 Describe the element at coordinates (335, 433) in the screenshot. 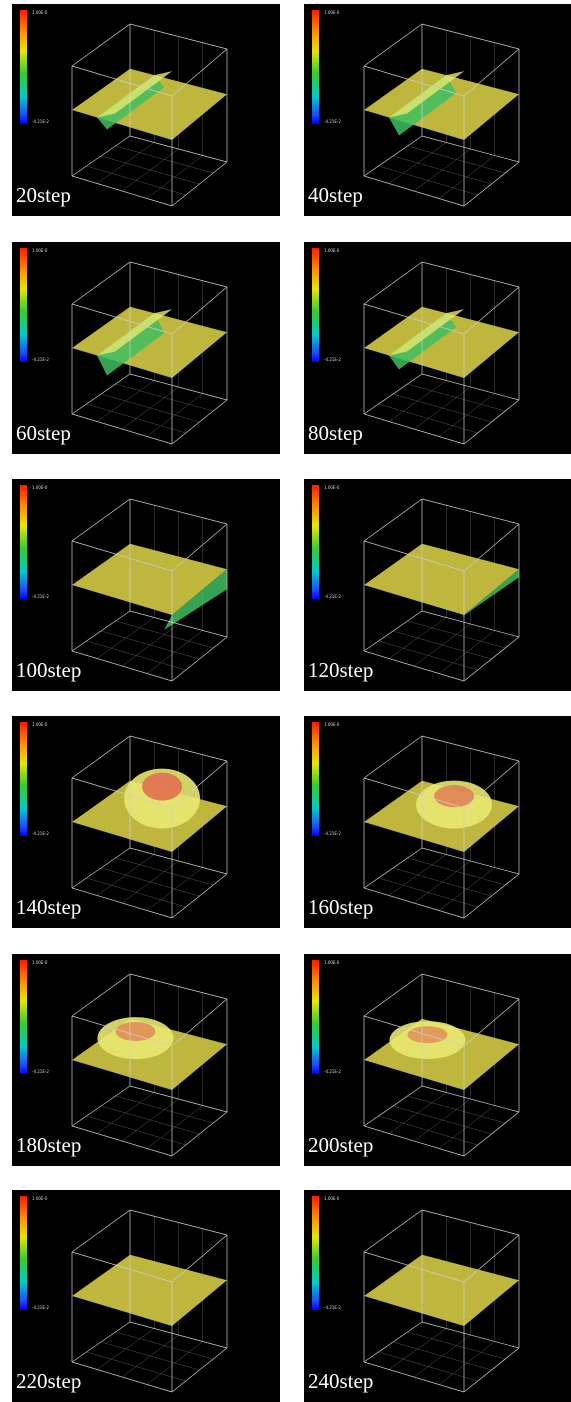

I see `step-label: 80step` at that location.